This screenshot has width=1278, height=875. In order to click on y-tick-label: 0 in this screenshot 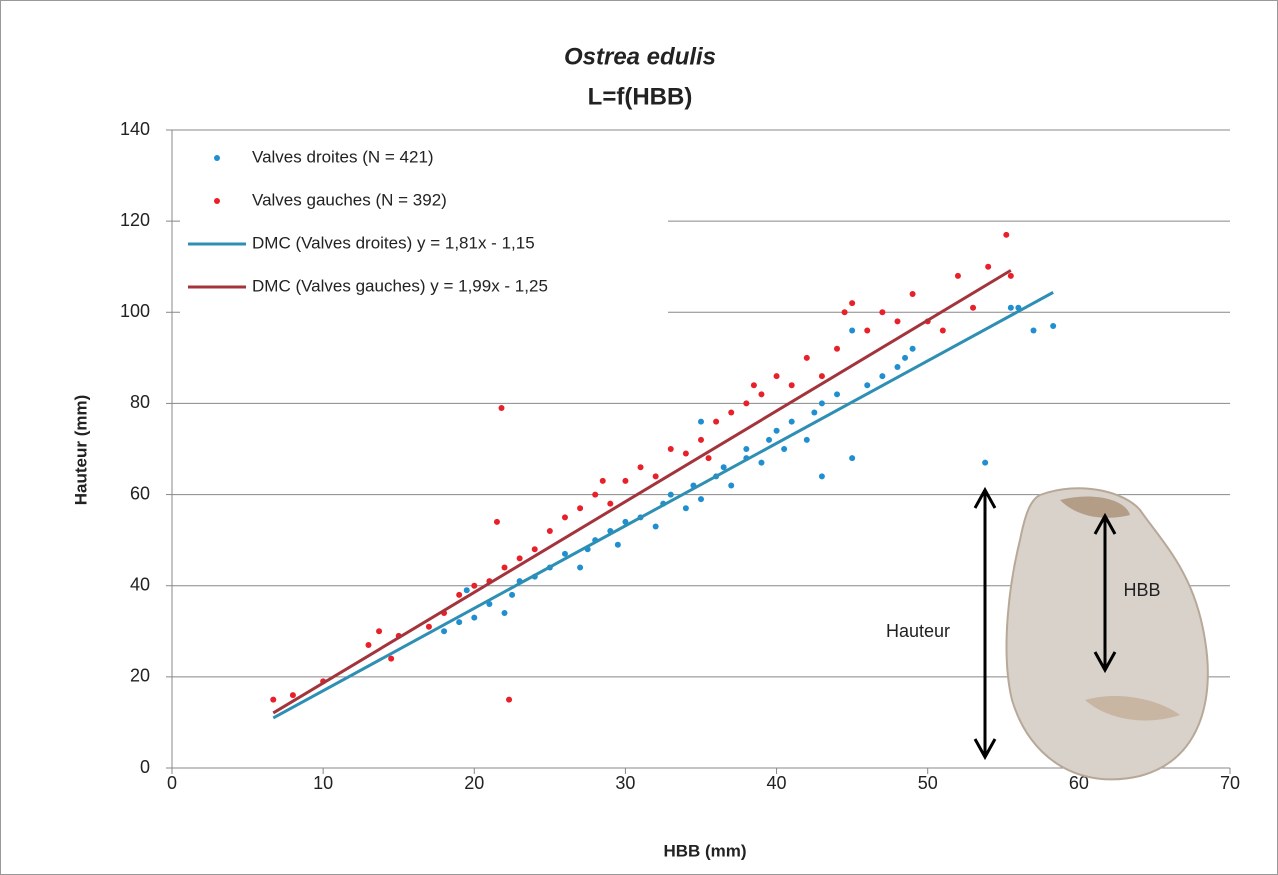, I will do `click(145, 767)`.